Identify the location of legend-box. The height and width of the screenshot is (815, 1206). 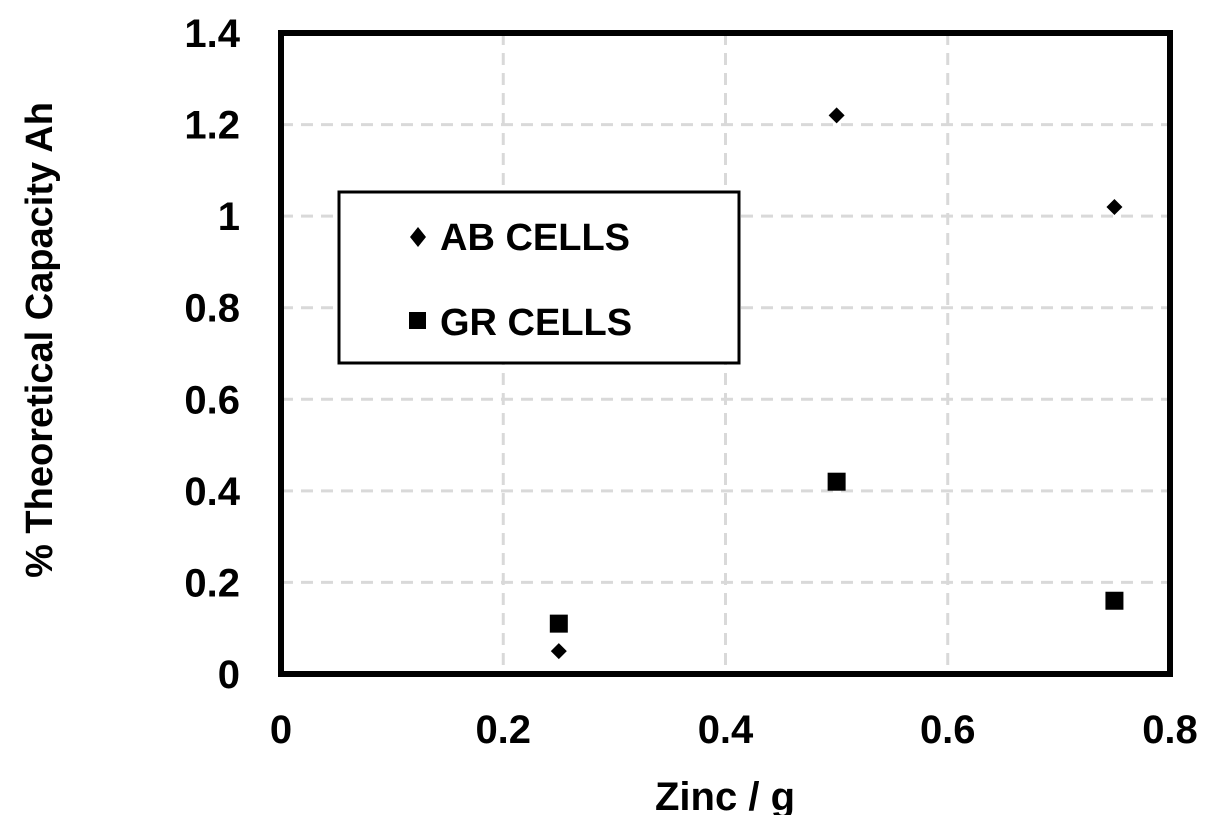
(539, 277).